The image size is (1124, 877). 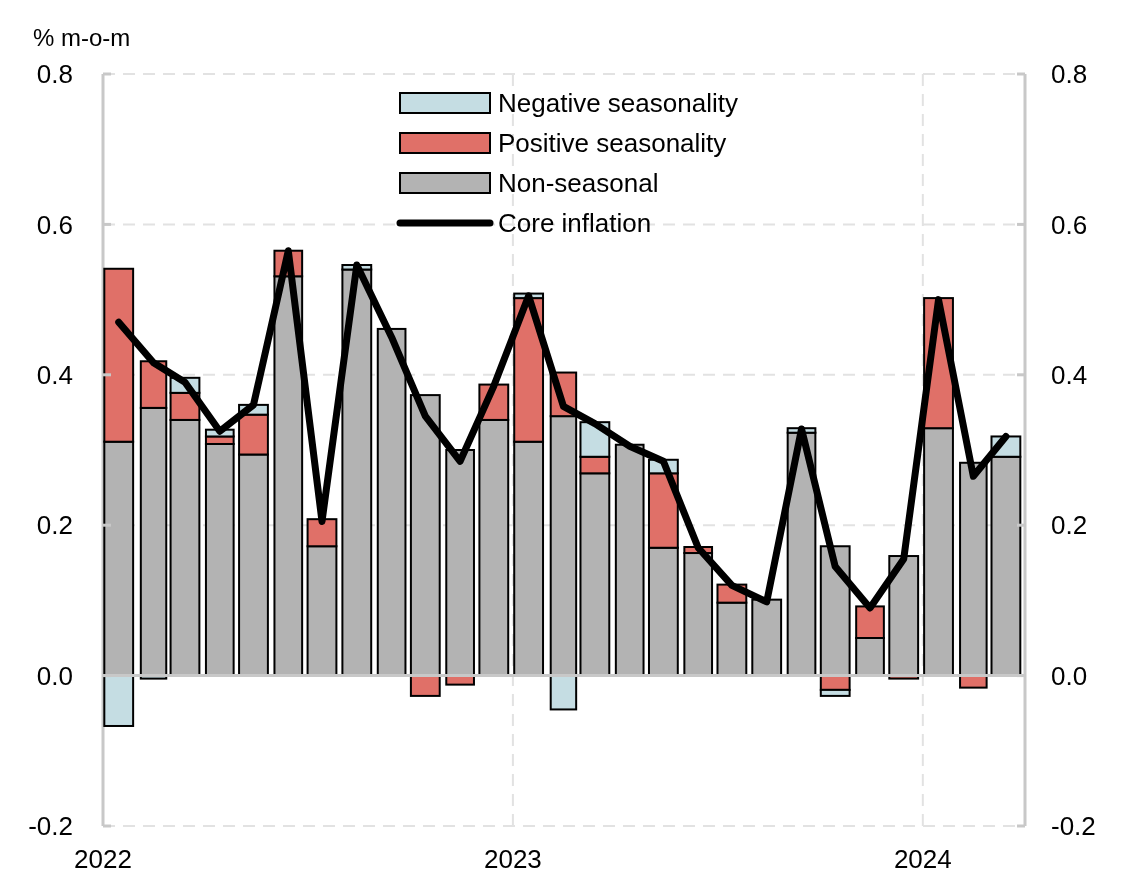 I want to click on x-tick-label: 2022, so click(x=103, y=859).